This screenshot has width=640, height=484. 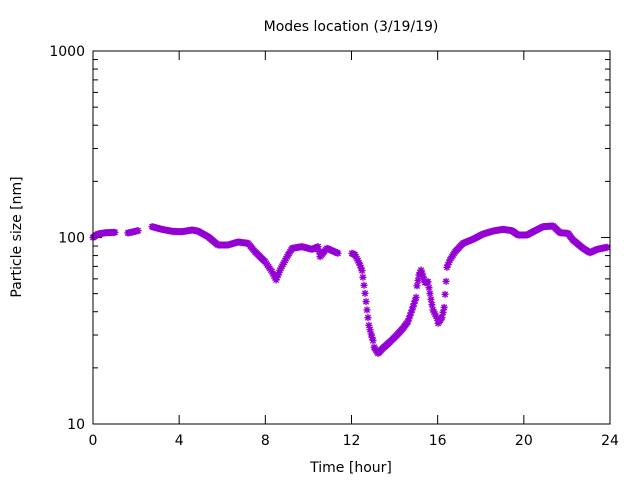 I want to click on x-tick-label: 20, so click(x=524, y=441).